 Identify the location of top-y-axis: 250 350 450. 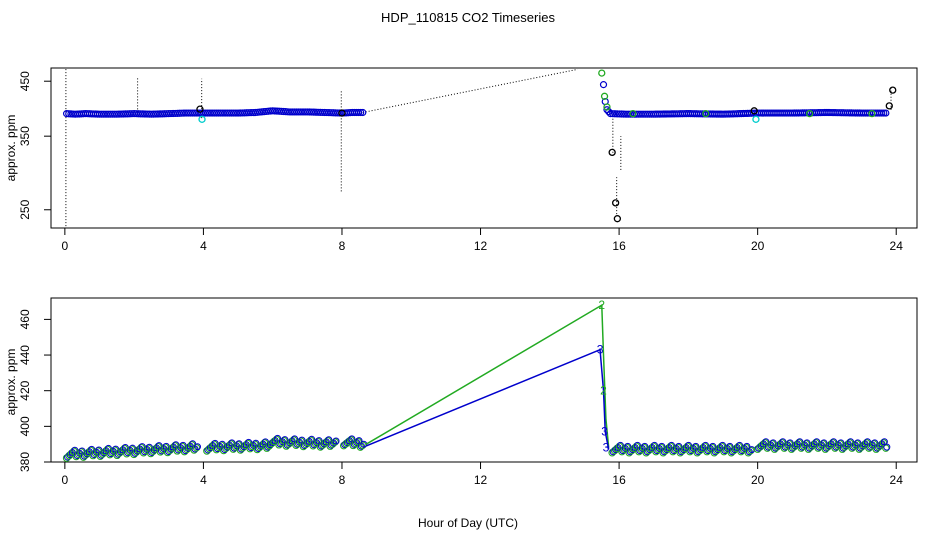
(34, 145).